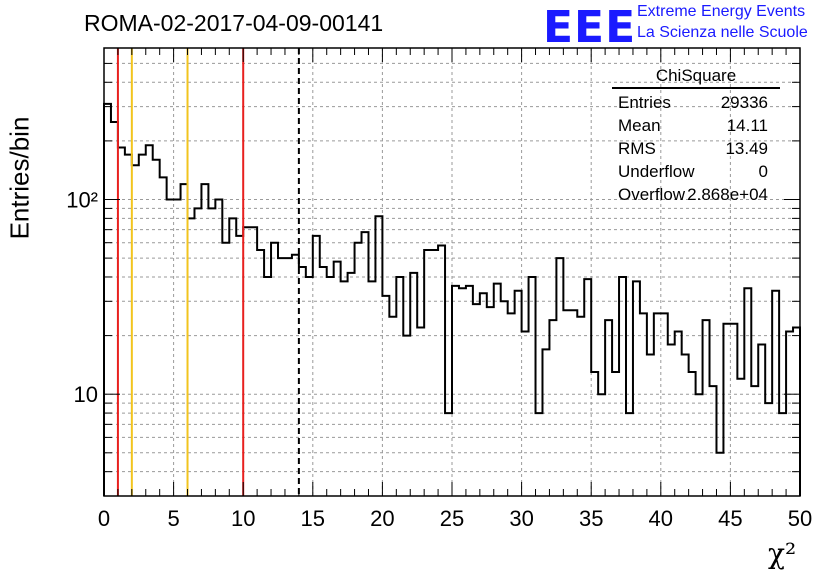 This screenshot has height=572, width=836. What do you see at coordinates (696, 77) in the screenshot?
I see `stats-title: ChiSquare` at bounding box center [696, 77].